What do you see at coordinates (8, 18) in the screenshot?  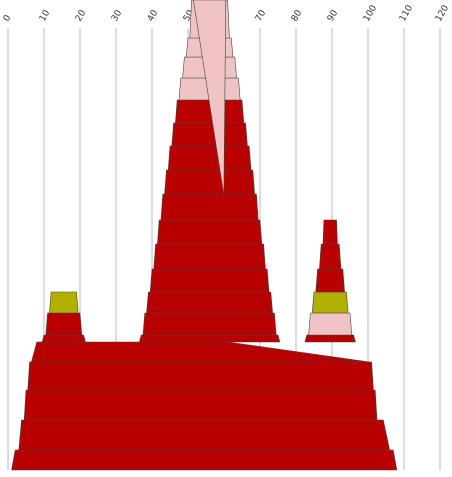 I see `x-tick-label-0: 0` at bounding box center [8, 18].